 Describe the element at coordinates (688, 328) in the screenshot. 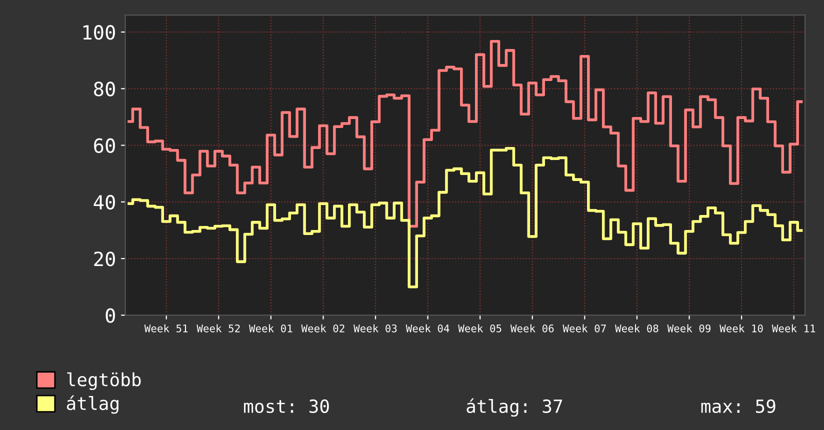

I see `x-tick-label: Week 09` at that location.